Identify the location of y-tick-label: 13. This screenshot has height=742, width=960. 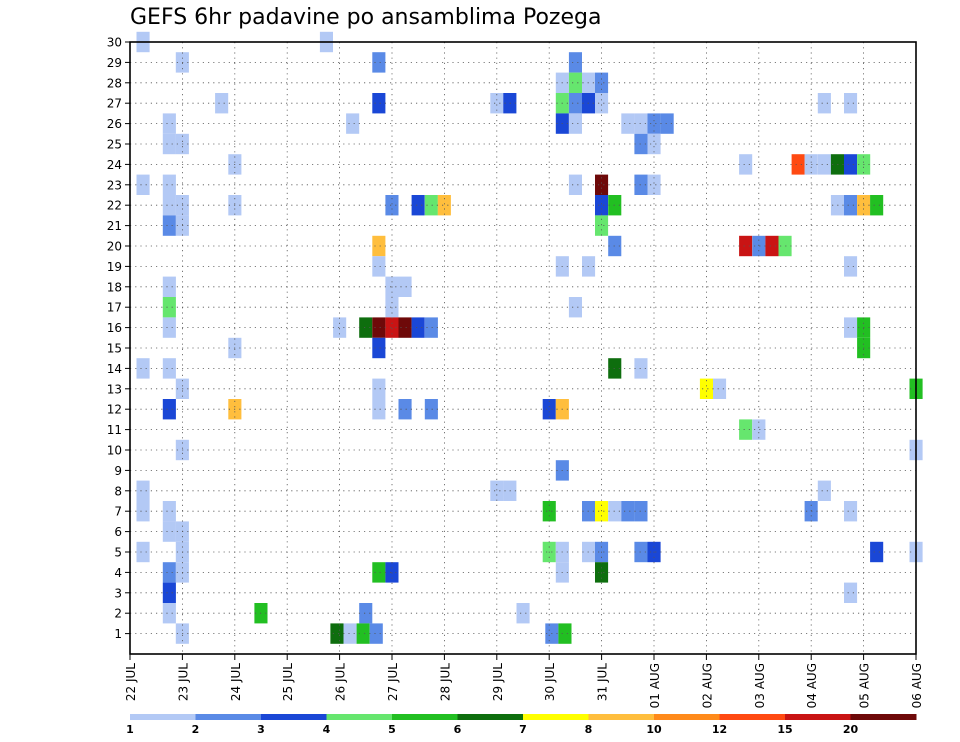
(114, 389).